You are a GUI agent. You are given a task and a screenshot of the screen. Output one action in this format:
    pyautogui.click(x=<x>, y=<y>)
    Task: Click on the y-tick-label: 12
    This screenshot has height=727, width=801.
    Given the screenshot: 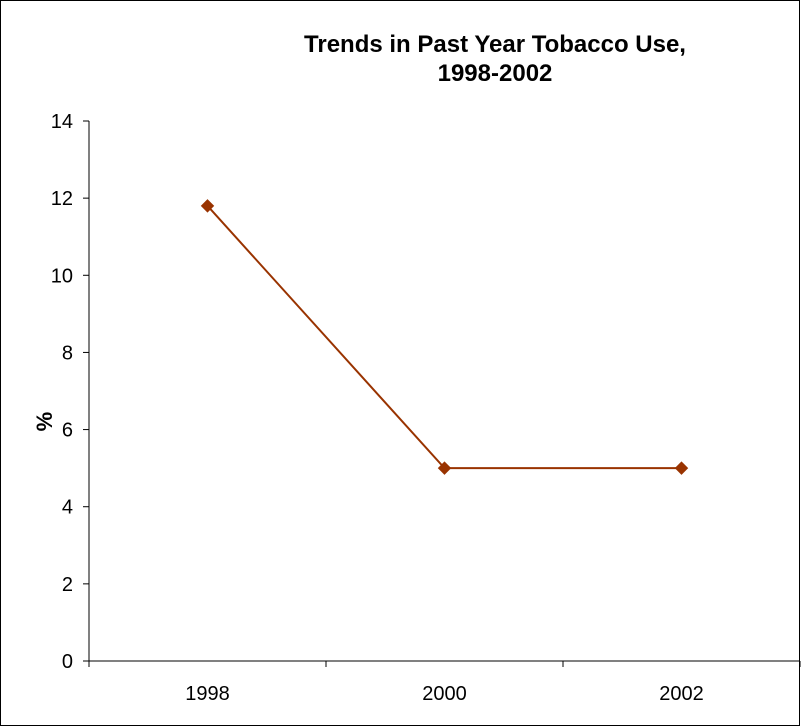 What is the action you would take?
    pyautogui.click(x=62, y=199)
    